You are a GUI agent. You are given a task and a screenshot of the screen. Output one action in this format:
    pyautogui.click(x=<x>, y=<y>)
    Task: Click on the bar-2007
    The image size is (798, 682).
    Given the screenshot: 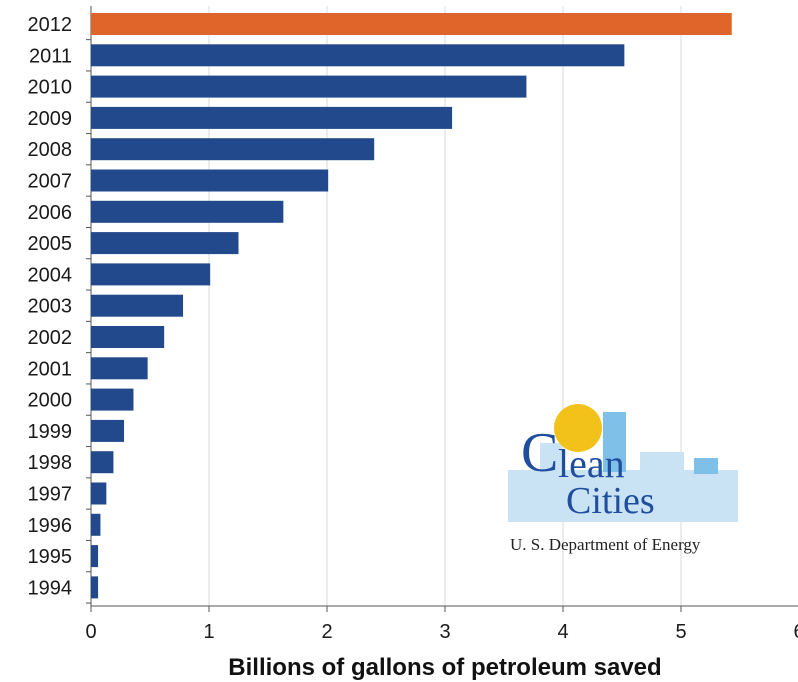 What is the action you would take?
    pyautogui.click(x=210, y=180)
    